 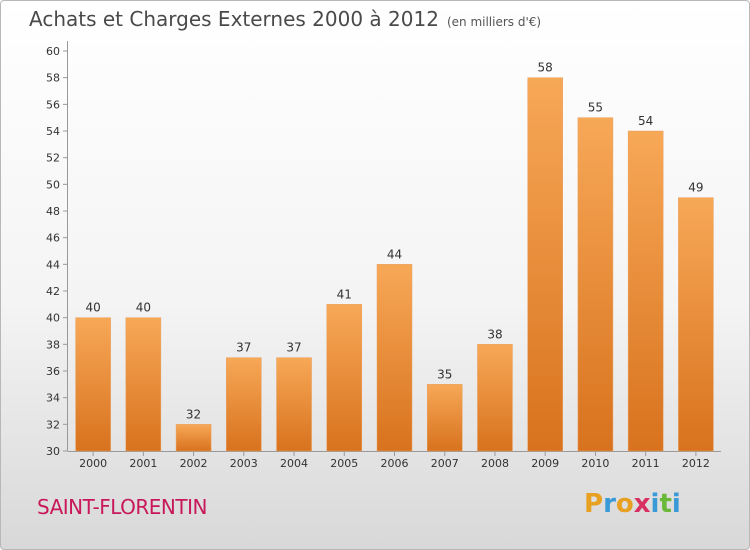 What do you see at coordinates (244, 463) in the screenshot?
I see `x-tick-label-2003: 2003` at bounding box center [244, 463].